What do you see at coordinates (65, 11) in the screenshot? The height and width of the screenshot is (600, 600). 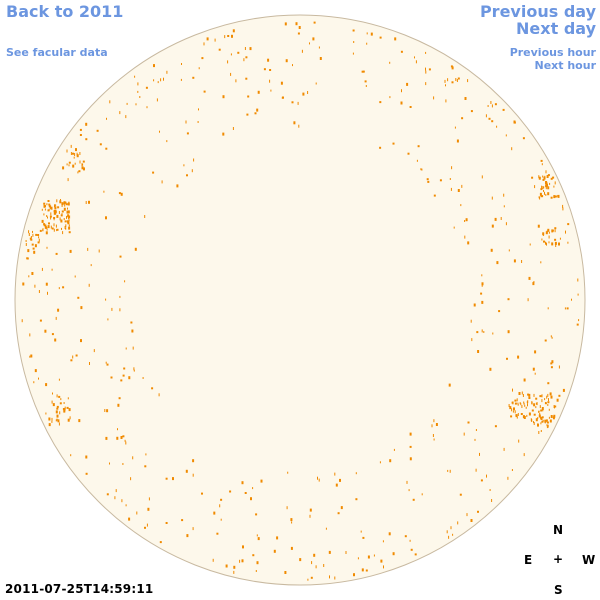 I see `back-to-year-link: Back to 2011` at bounding box center [65, 11].